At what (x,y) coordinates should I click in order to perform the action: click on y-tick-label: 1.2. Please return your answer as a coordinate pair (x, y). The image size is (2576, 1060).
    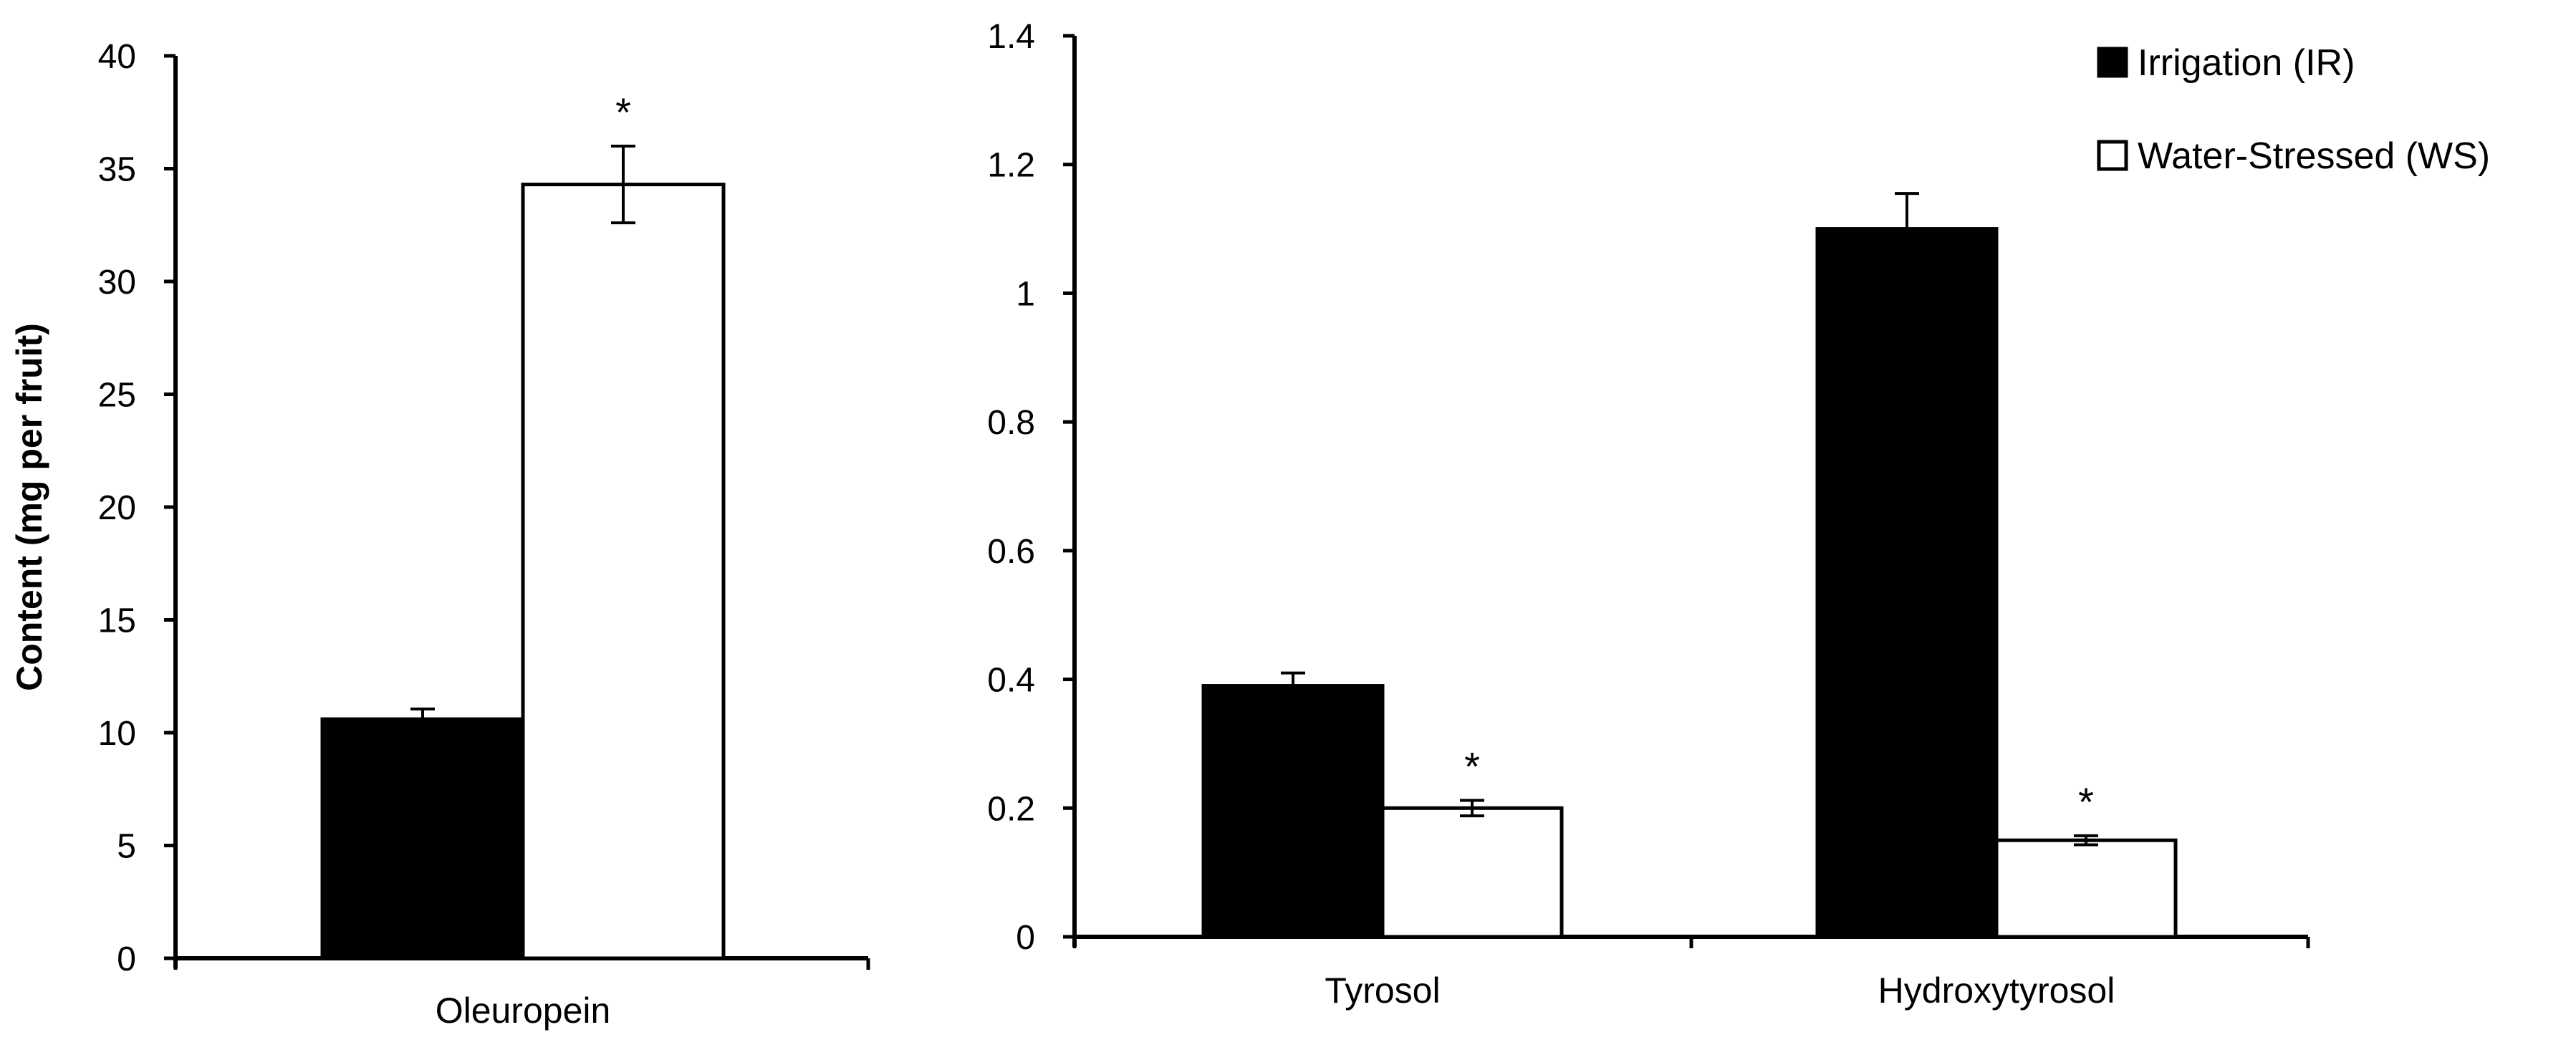
    Looking at the image, I should click on (1011, 166).